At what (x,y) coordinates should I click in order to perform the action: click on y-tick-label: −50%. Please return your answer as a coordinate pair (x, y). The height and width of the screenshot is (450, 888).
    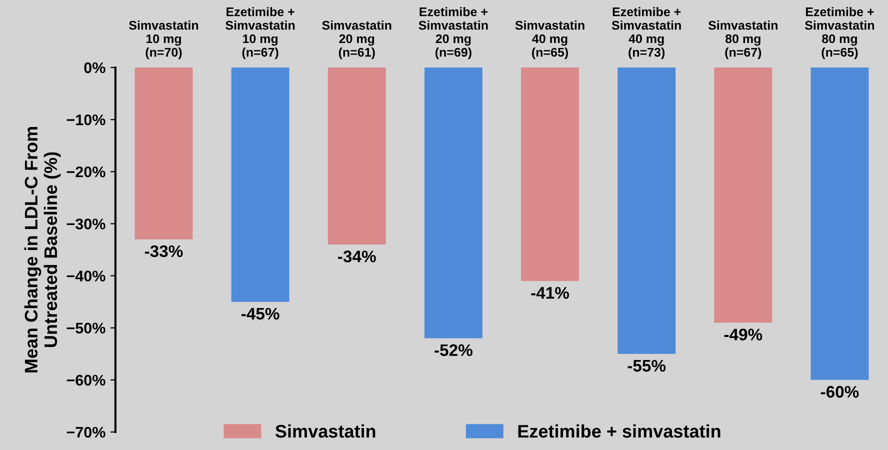
    Looking at the image, I should click on (86, 328).